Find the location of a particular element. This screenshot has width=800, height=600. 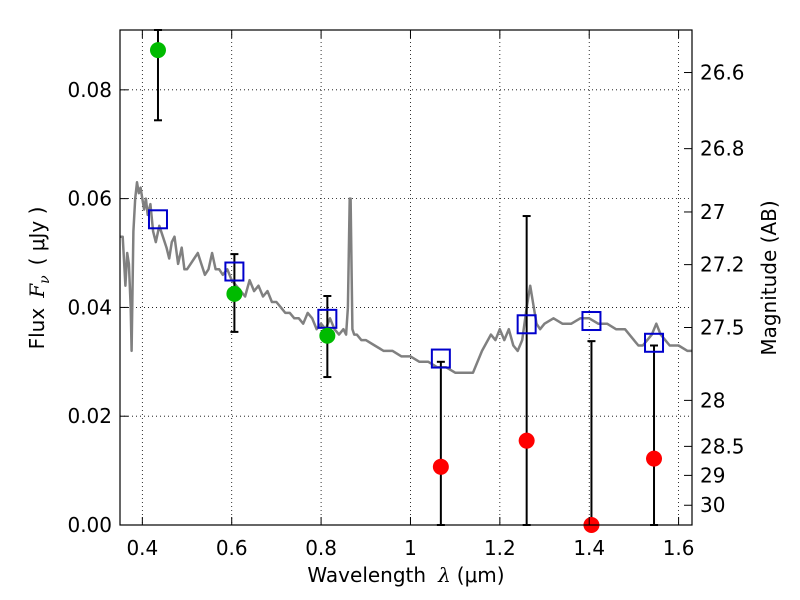

y2-axis-title-text: Magnitude (AB) is located at coordinates (769, 277).